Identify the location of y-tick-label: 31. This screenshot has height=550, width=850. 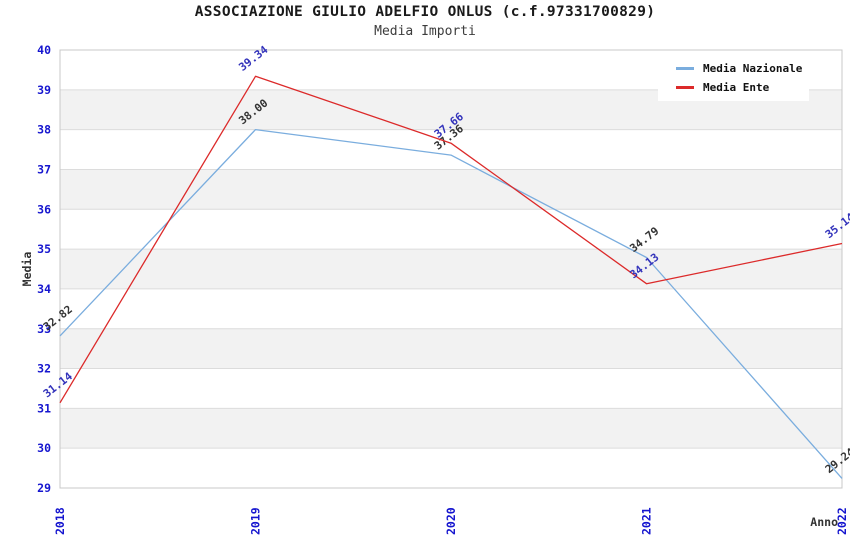
(44, 408).